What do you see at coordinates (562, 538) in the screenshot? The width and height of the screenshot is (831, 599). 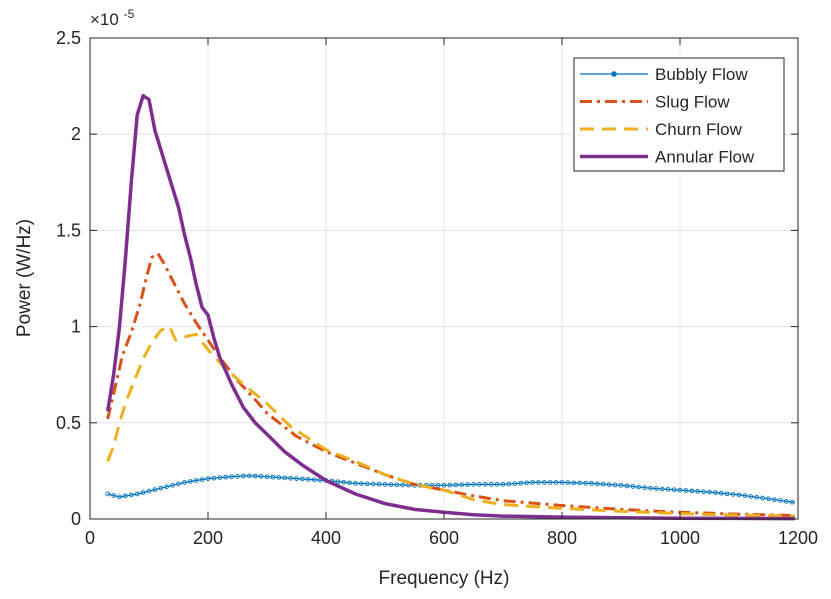 I see `x-tick-label: 800` at bounding box center [562, 538].